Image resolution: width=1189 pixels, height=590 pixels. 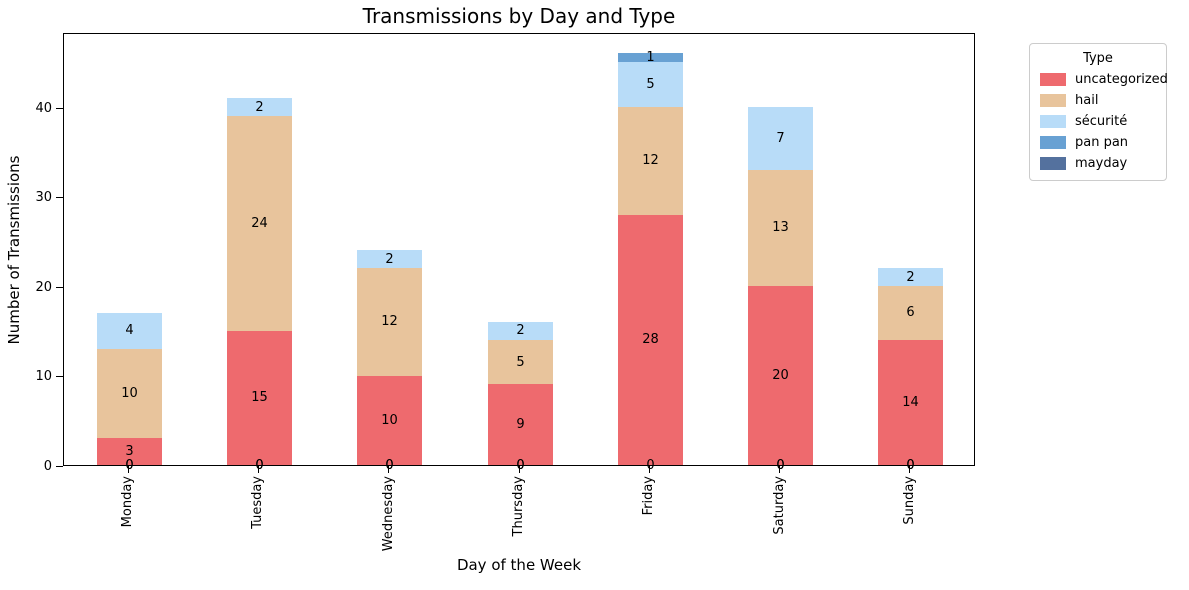 I want to click on bar-wednesday: 10 12 2 0 0, so click(x=389, y=252).